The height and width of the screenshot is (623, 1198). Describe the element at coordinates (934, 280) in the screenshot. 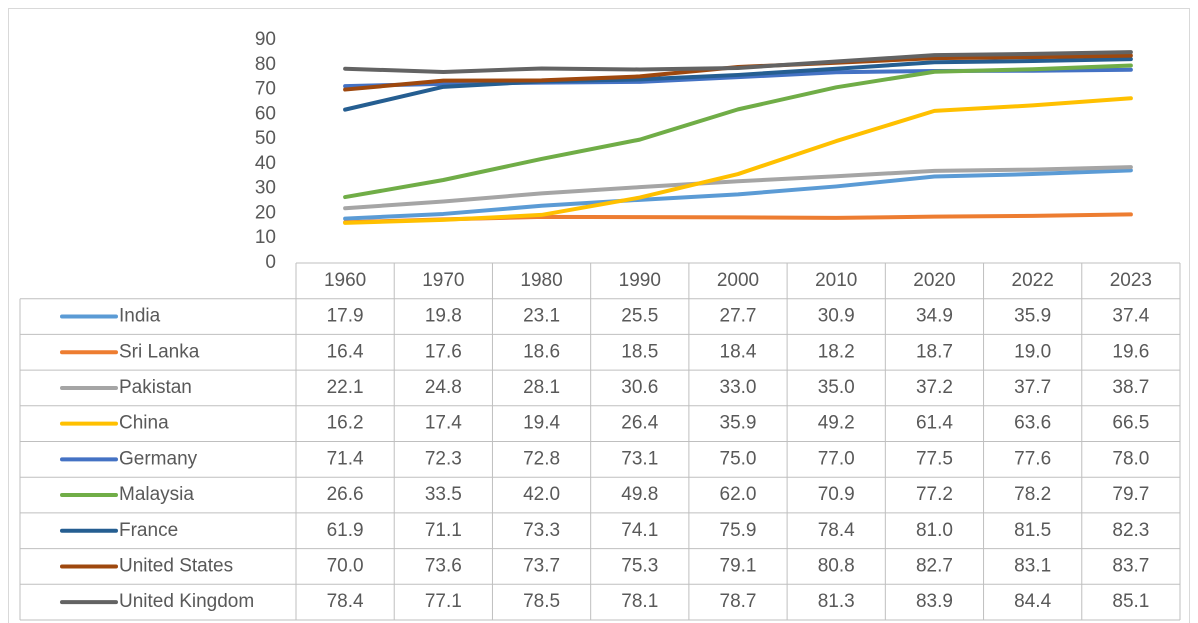

I see `x-tick-label: 2020` at that location.